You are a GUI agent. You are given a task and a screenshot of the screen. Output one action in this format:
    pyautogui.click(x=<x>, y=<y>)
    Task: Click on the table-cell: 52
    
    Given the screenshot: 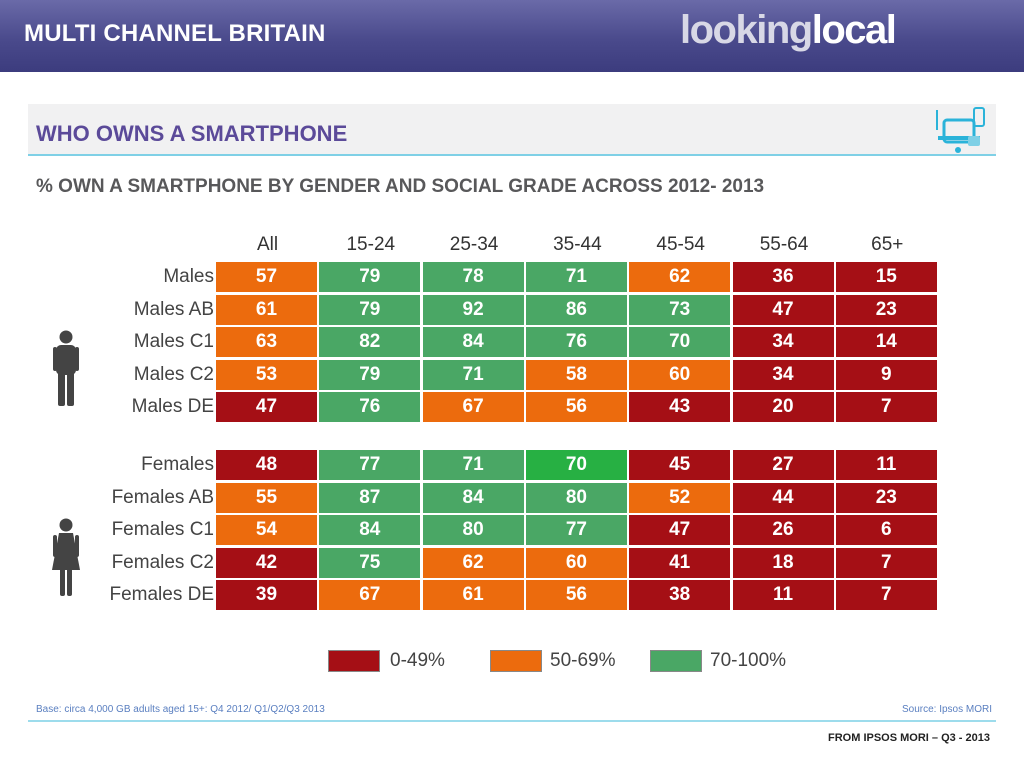 What is the action you would take?
    pyautogui.click(x=680, y=497)
    